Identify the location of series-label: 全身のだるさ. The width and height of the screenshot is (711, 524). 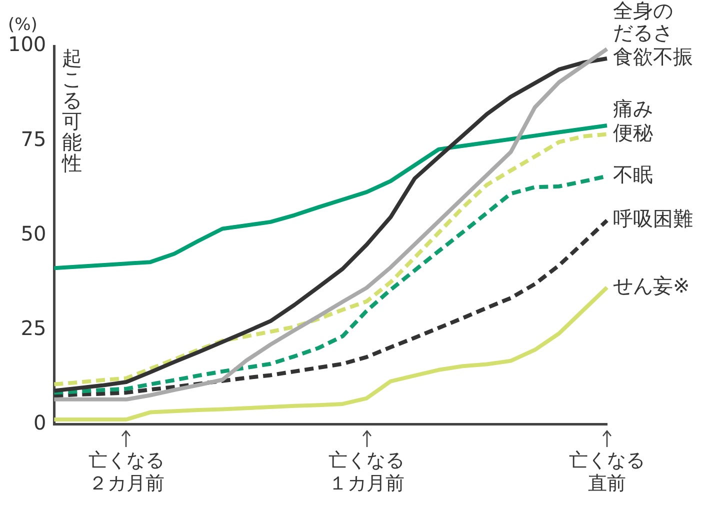
(643, 22).